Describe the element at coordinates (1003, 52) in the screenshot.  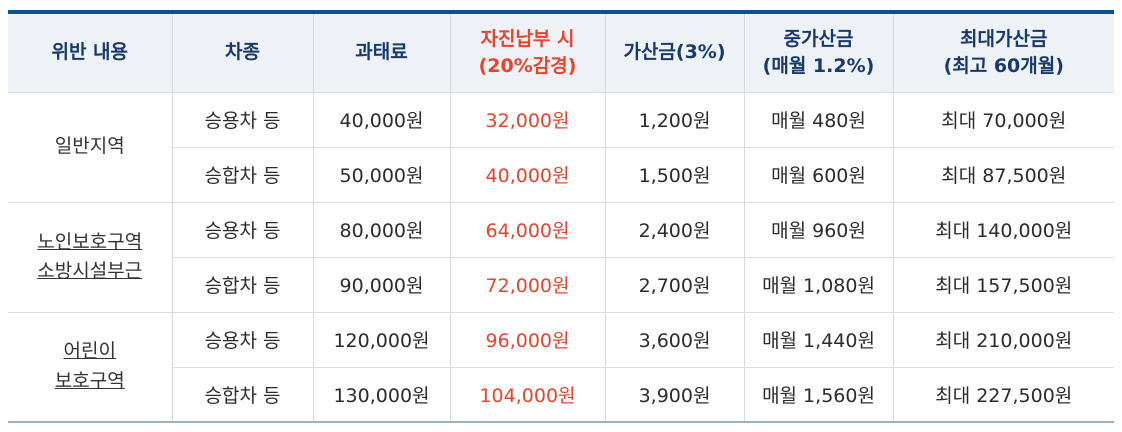
I see `column-header-max: 최대가산금 (최고 60개월)` at that location.